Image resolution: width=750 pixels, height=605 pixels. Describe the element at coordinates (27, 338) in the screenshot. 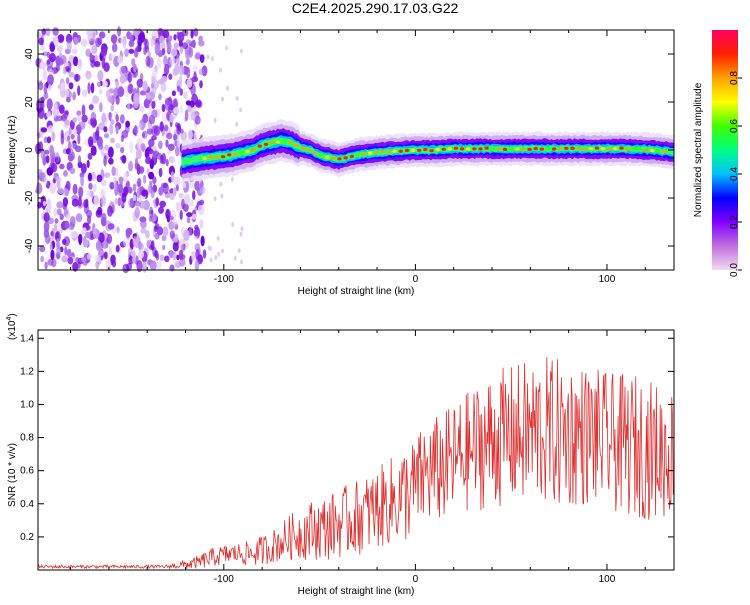

I see `snr-y-tick-label: 1.4` at that location.